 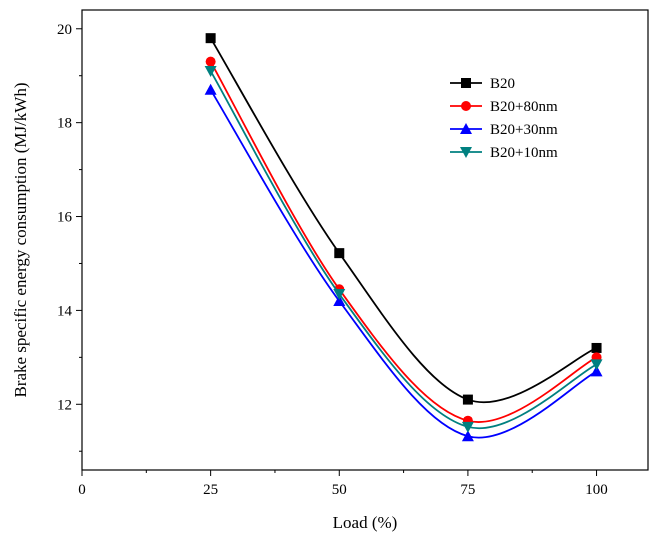 What do you see at coordinates (467, 490) in the screenshot?
I see `x-tick-label: 75` at bounding box center [467, 490].